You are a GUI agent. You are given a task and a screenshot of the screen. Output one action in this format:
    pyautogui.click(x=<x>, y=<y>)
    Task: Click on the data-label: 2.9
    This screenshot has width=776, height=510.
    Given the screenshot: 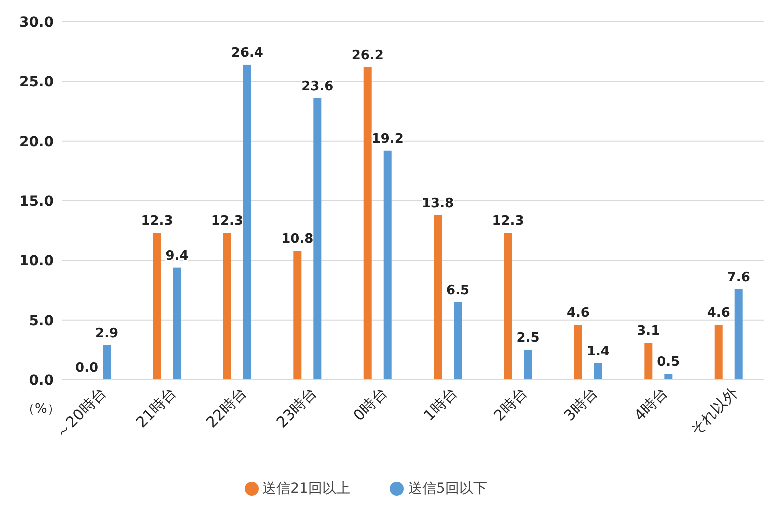 What is the action you would take?
    pyautogui.click(x=107, y=334)
    